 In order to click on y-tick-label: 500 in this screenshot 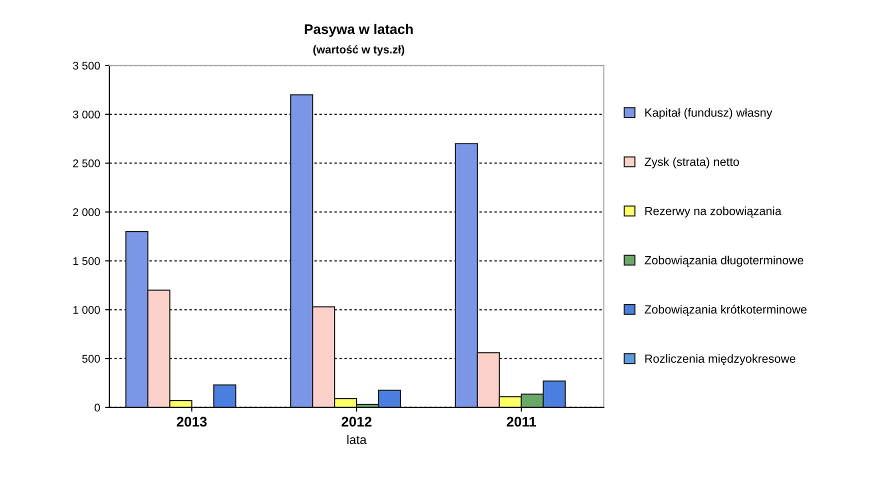, I will do `click(91, 358)`.